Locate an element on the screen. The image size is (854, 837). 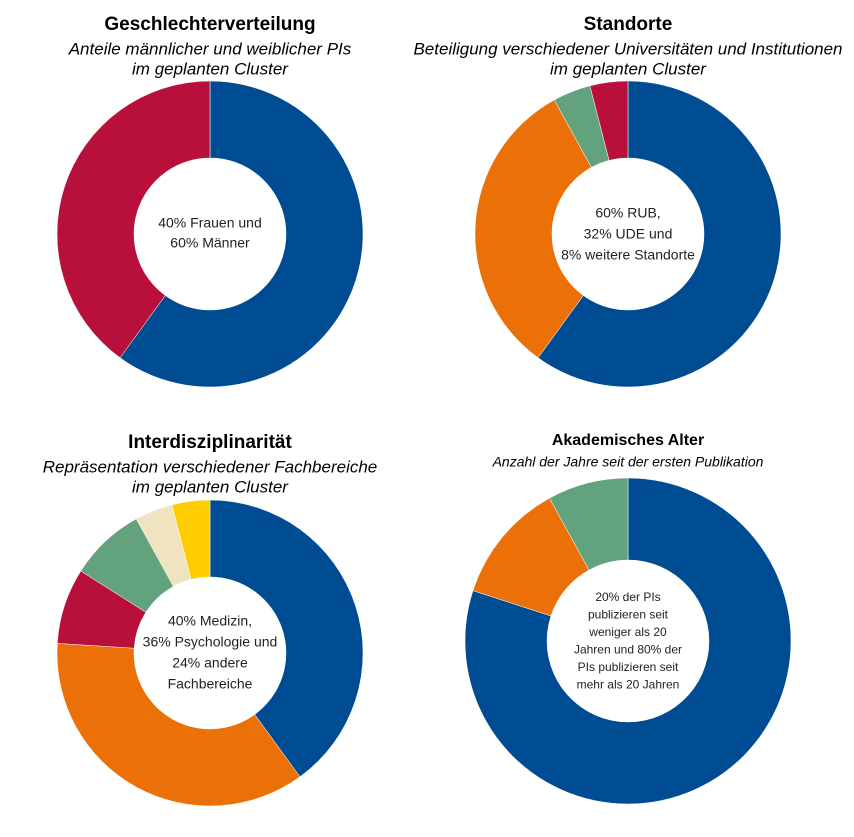
center-label: 24% andere is located at coordinates (210, 663).